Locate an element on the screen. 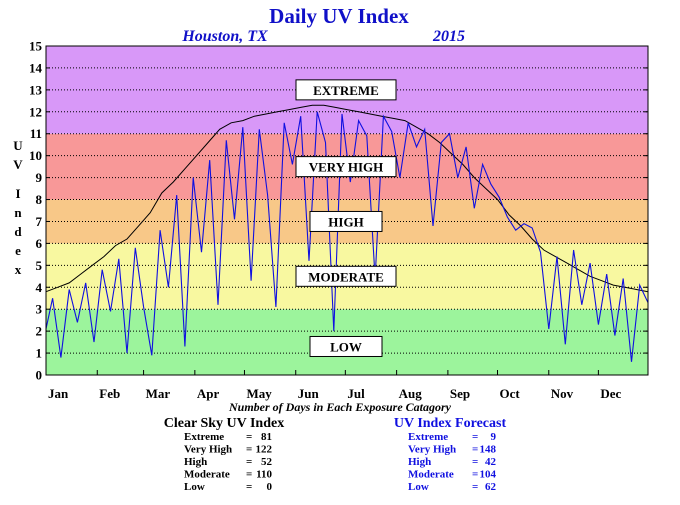 The height and width of the screenshot is (505, 680). y-tick-label: 12 is located at coordinates (35, 111).